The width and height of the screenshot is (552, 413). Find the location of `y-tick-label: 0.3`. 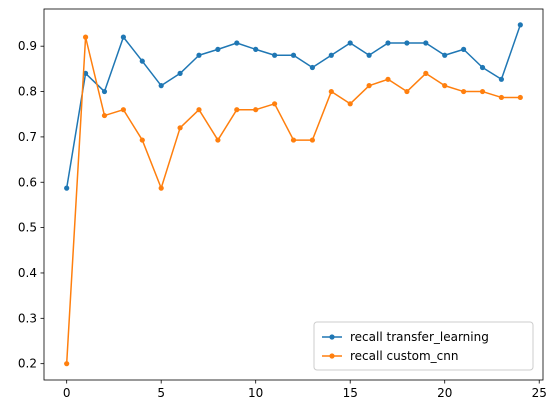

y-tick-label: 0.3 is located at coordinates (27, 318).